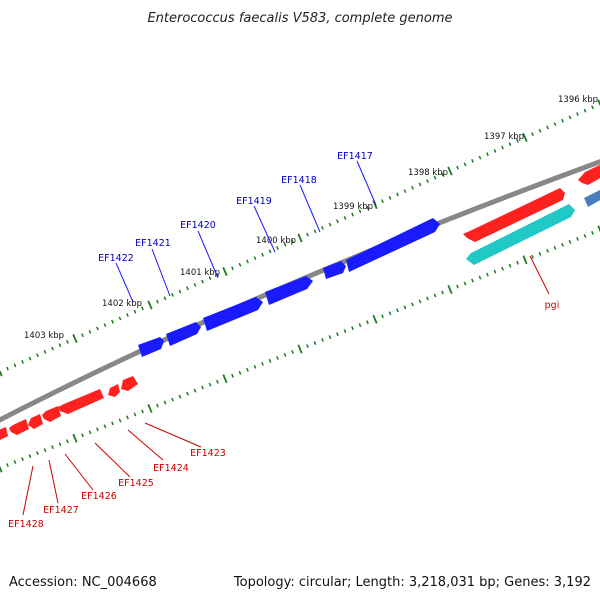 The image size is (600, 600). What do you see at coordinates (151, 347) in the screenshot?
I see `gene-ef1422-arrow` at bounding box center [151, 347].